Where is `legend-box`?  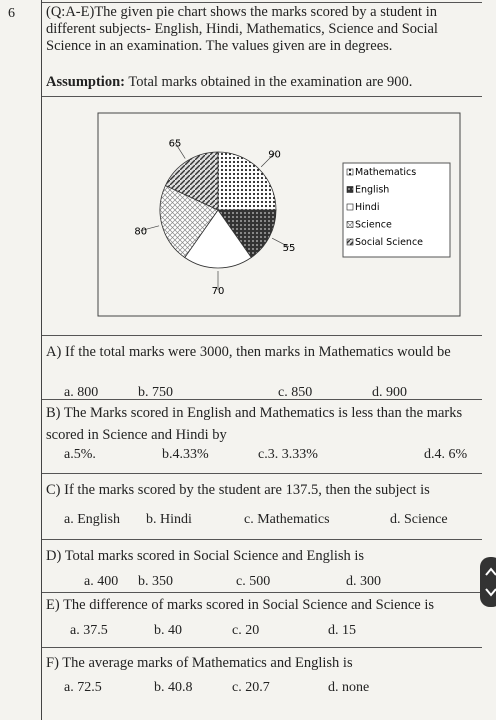 legend-box is located at coordinates (396, 210).